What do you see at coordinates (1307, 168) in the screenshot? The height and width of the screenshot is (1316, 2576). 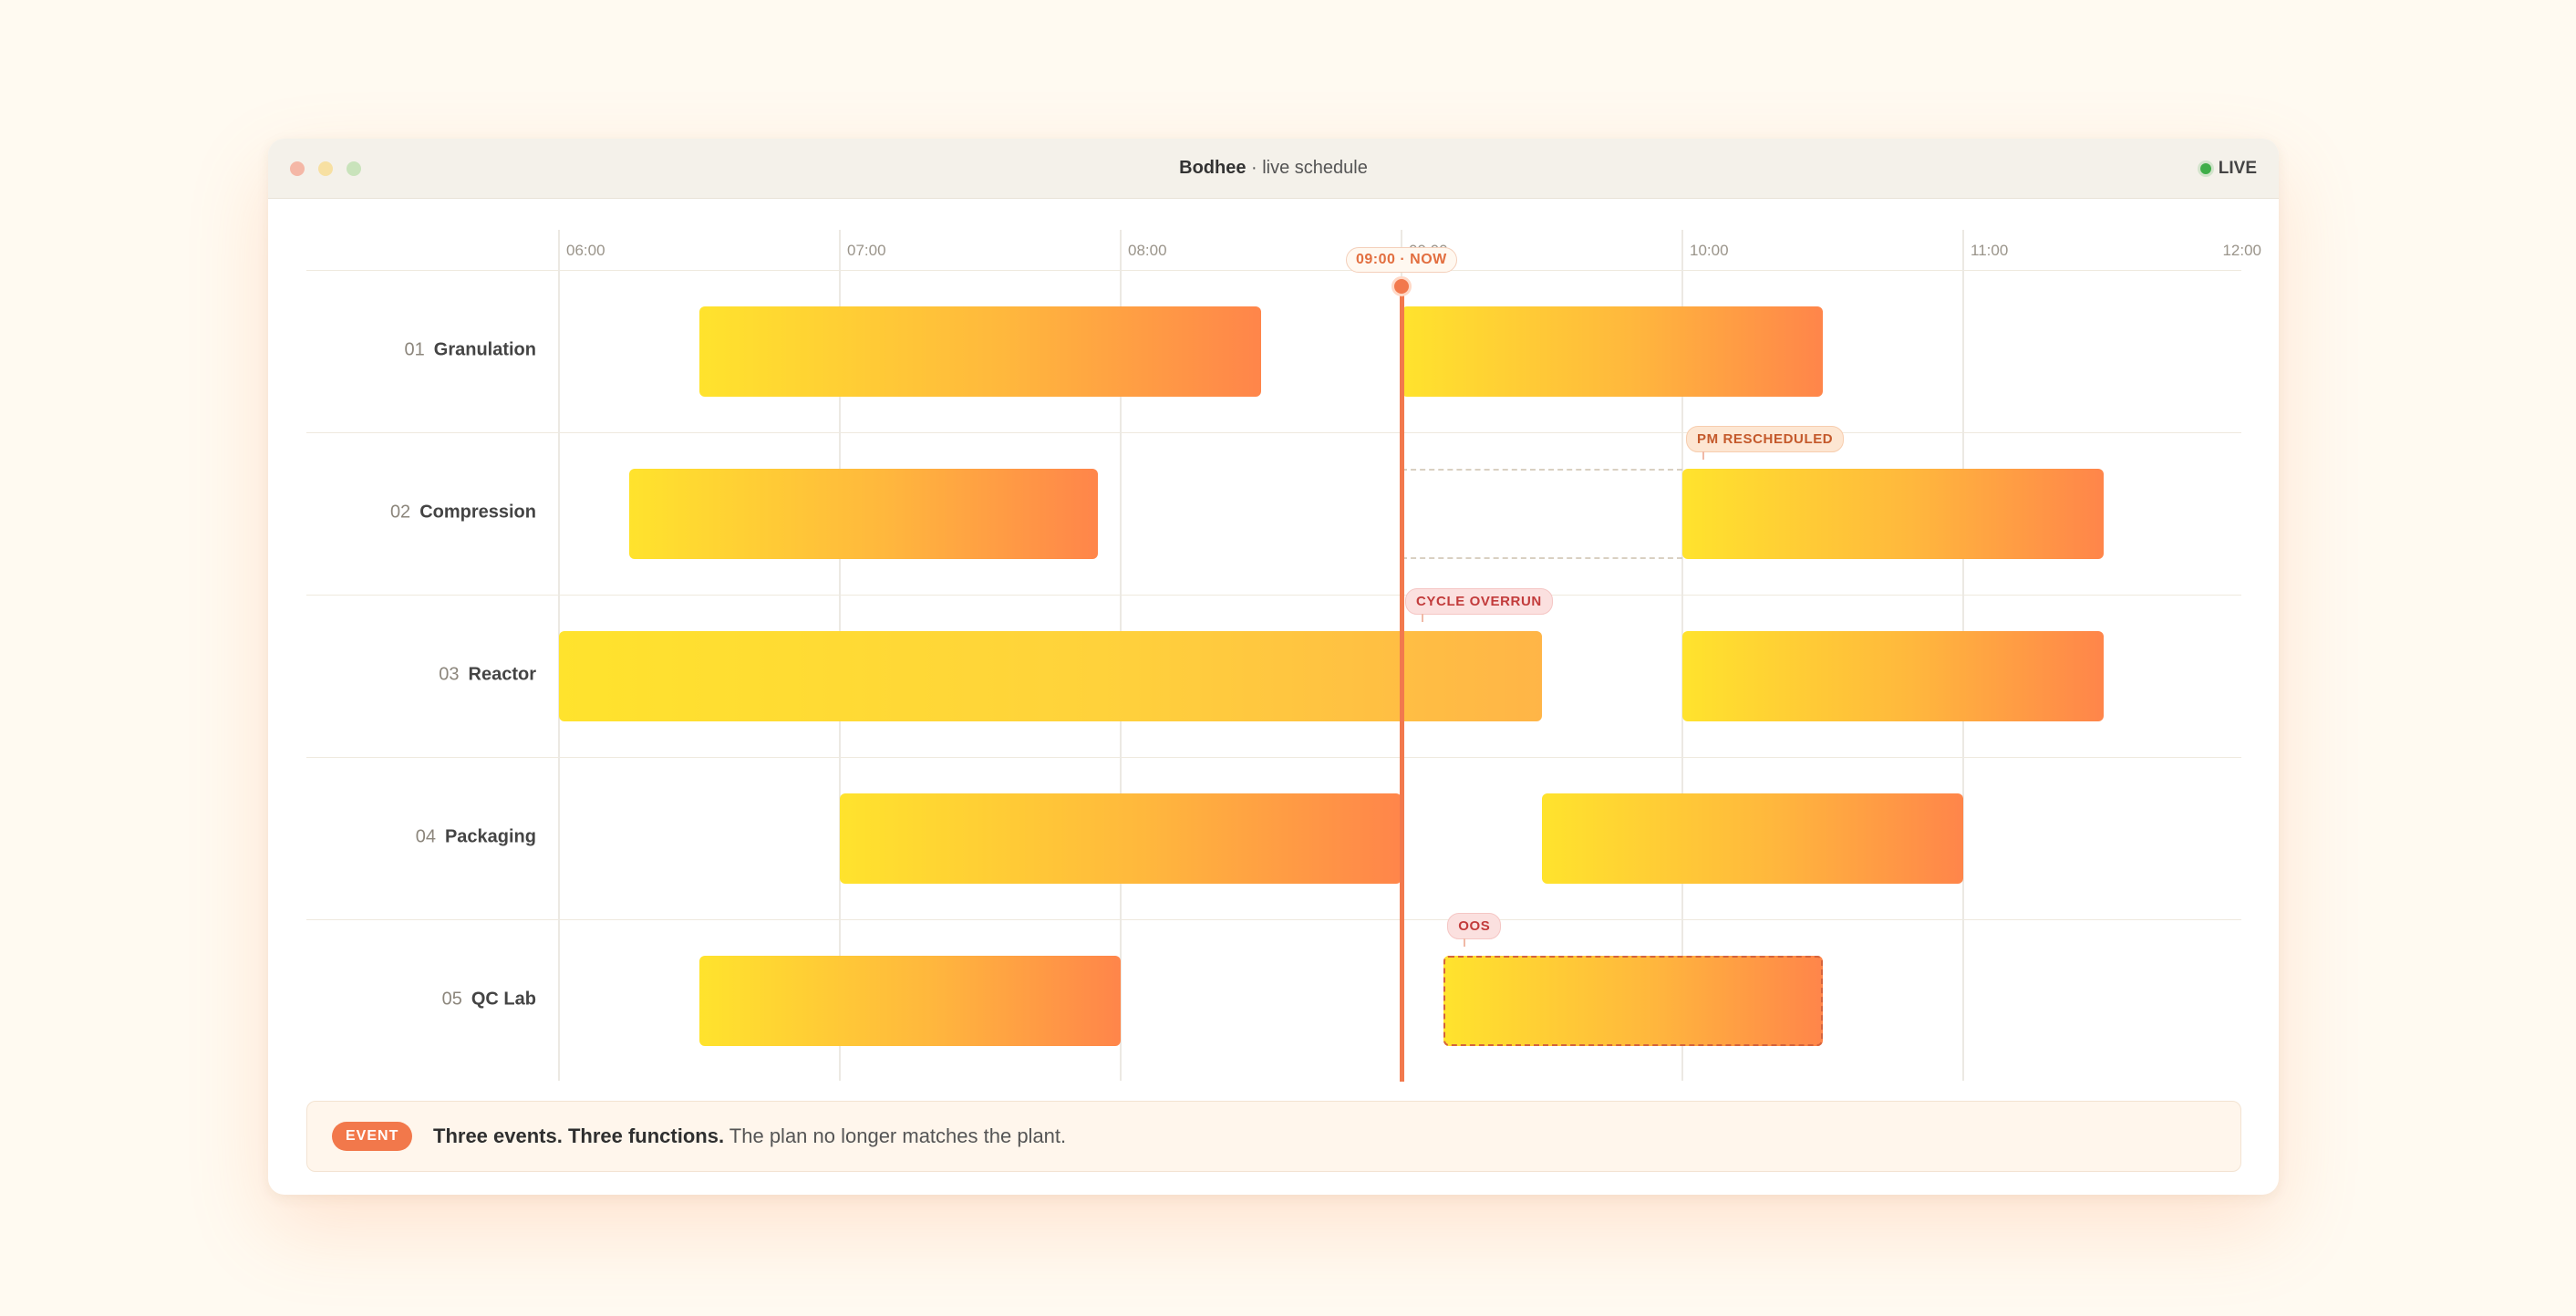 I see `title-subtitle: · live schedule` at bounding box center [1307, 168].